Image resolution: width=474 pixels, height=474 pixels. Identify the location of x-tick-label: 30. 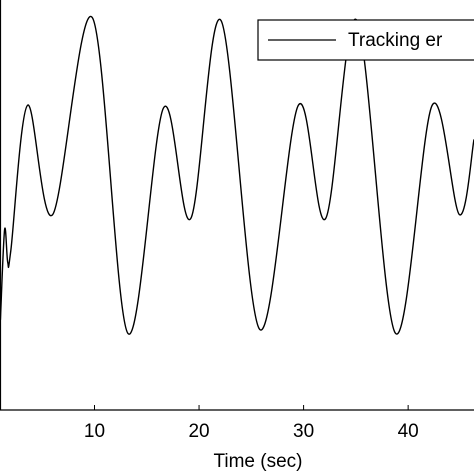
(303, 431).